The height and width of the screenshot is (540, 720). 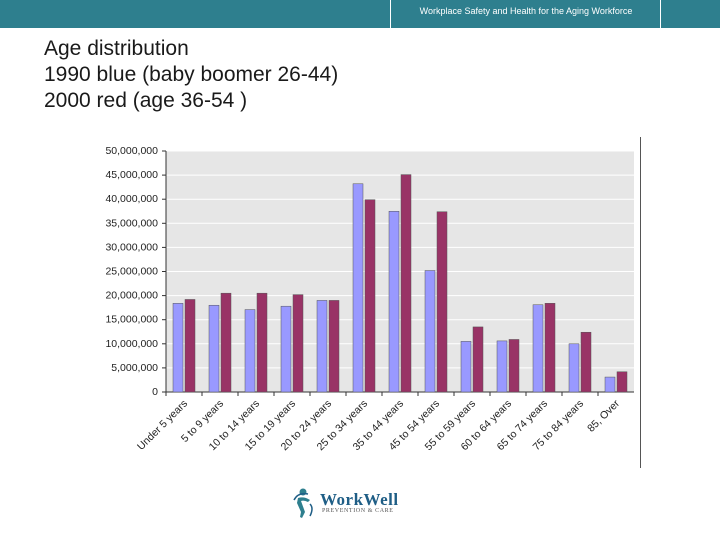 I want to click on header-bar, so click(x=360, y=14).